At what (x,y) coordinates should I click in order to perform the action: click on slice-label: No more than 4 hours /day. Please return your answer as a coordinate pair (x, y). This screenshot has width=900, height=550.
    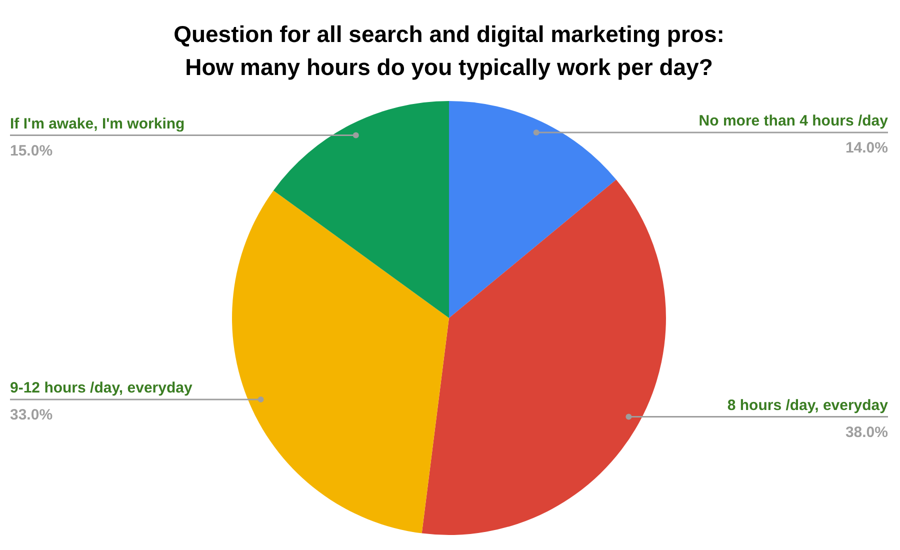
    Looking at the image, I should click on (793, 121).